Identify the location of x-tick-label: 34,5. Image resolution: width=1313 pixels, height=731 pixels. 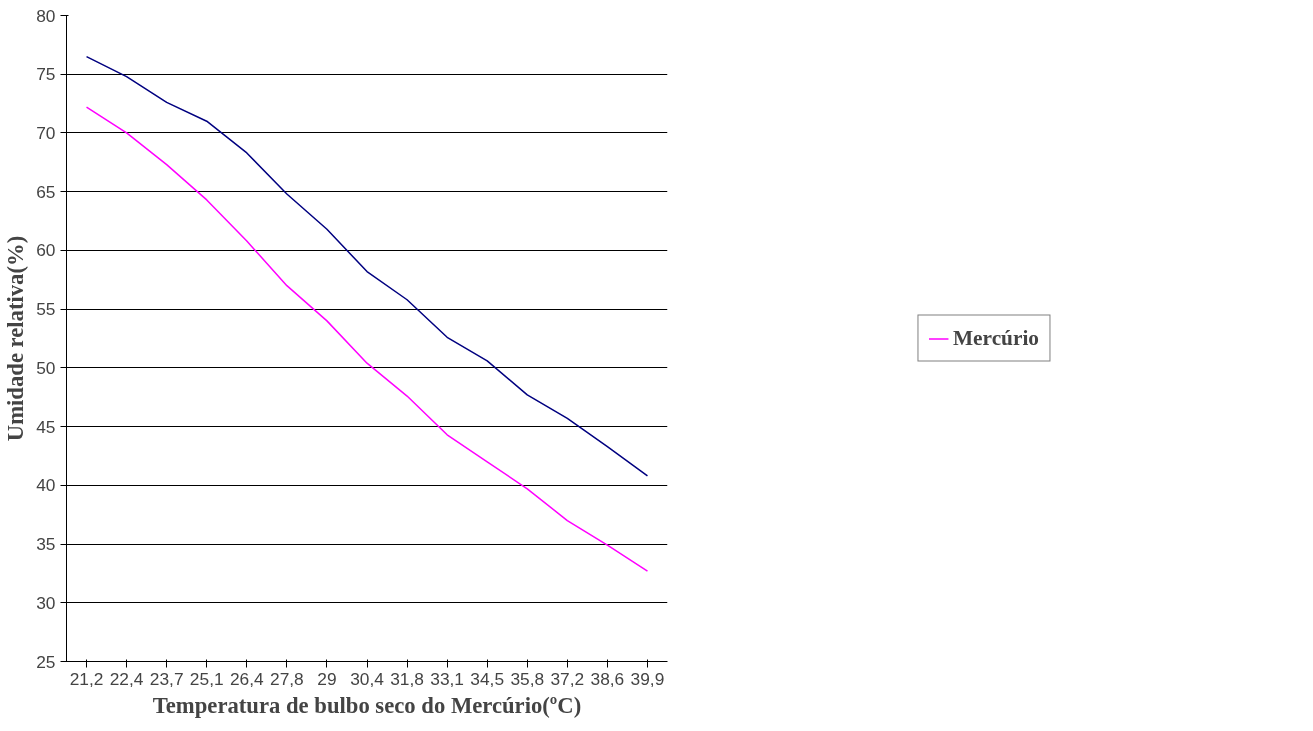
(487, 678).